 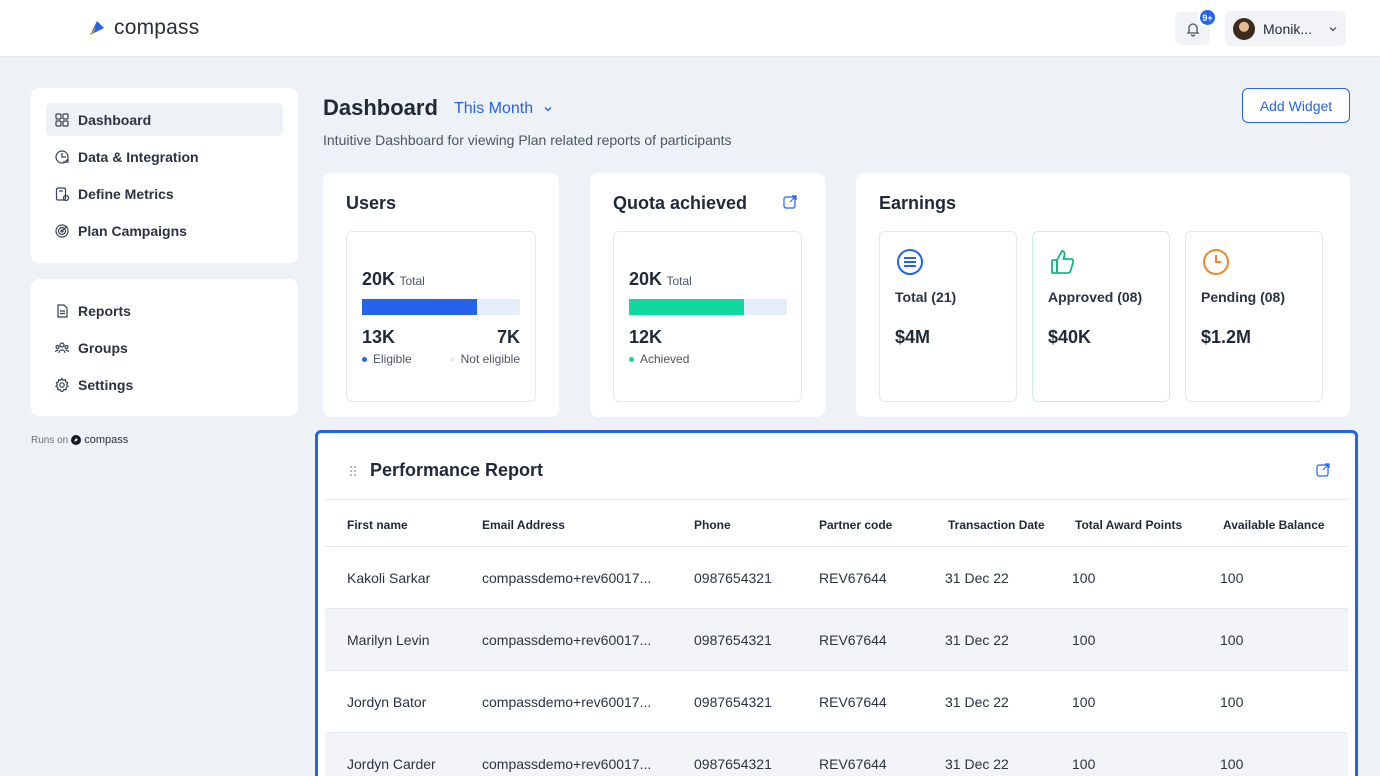 What do you see at coordinates (1333, 28) in the screenshot?
I see `chevron-down-icon` at bounding box center [1333, 28].